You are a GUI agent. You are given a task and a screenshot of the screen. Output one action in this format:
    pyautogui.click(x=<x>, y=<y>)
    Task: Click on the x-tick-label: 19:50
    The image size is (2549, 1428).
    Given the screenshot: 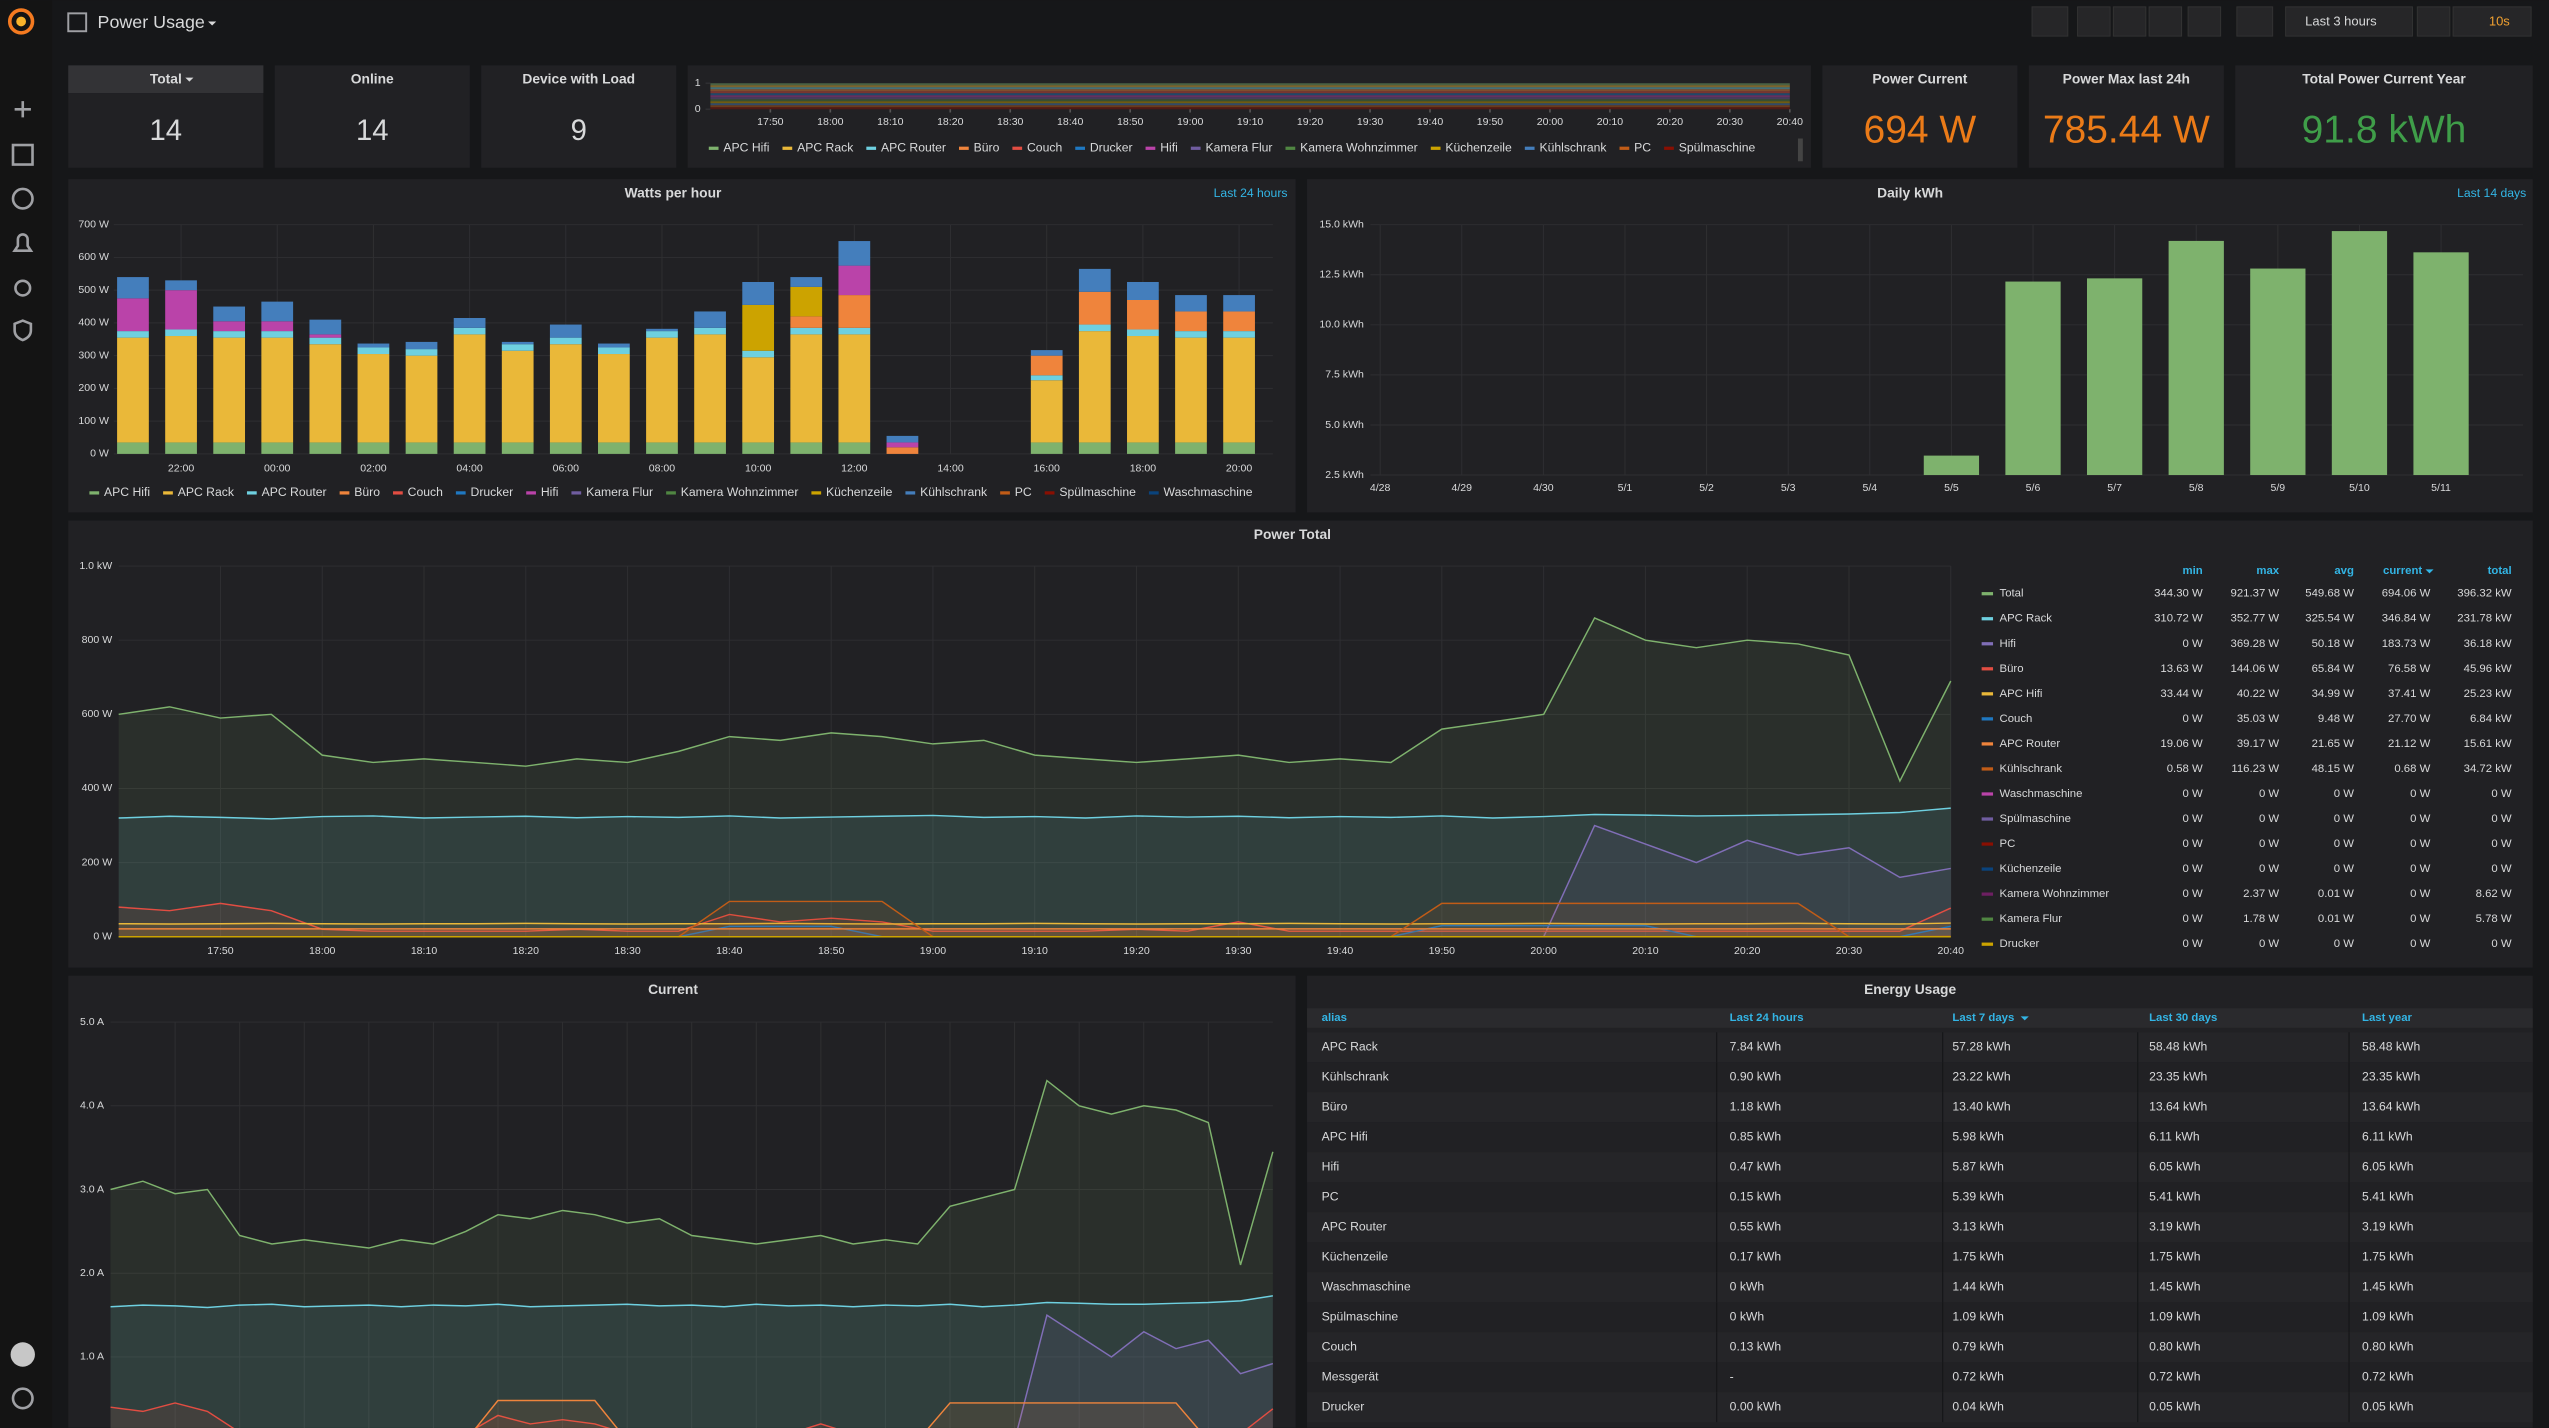 What is the action you would take?
    pyautogui.click(x=1442, y=951)
    